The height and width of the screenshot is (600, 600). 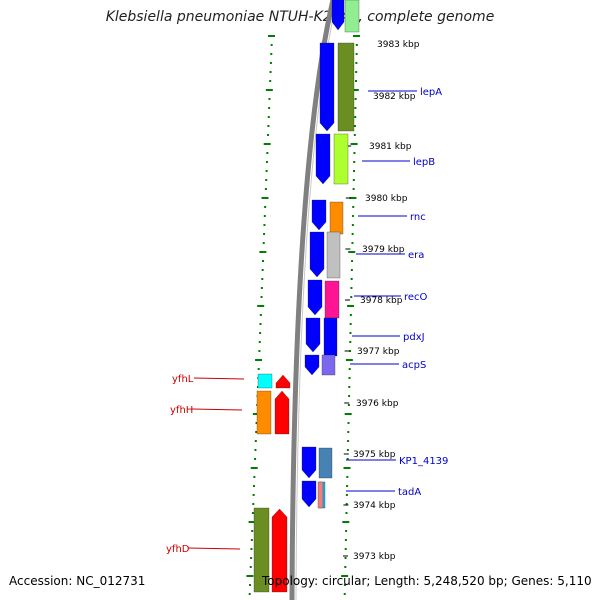 I want to click on gene-arrow-recO, so click(x=315, y=297).